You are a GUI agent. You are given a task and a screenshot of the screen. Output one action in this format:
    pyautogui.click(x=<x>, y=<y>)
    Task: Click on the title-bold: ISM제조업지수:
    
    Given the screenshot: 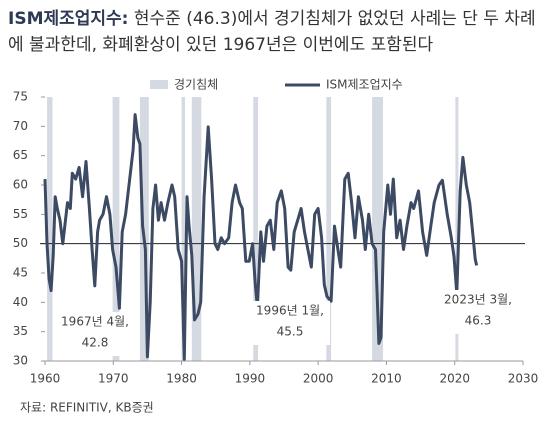 What is the action you would take?
    pyautogui.click(x=68, y=19)
    